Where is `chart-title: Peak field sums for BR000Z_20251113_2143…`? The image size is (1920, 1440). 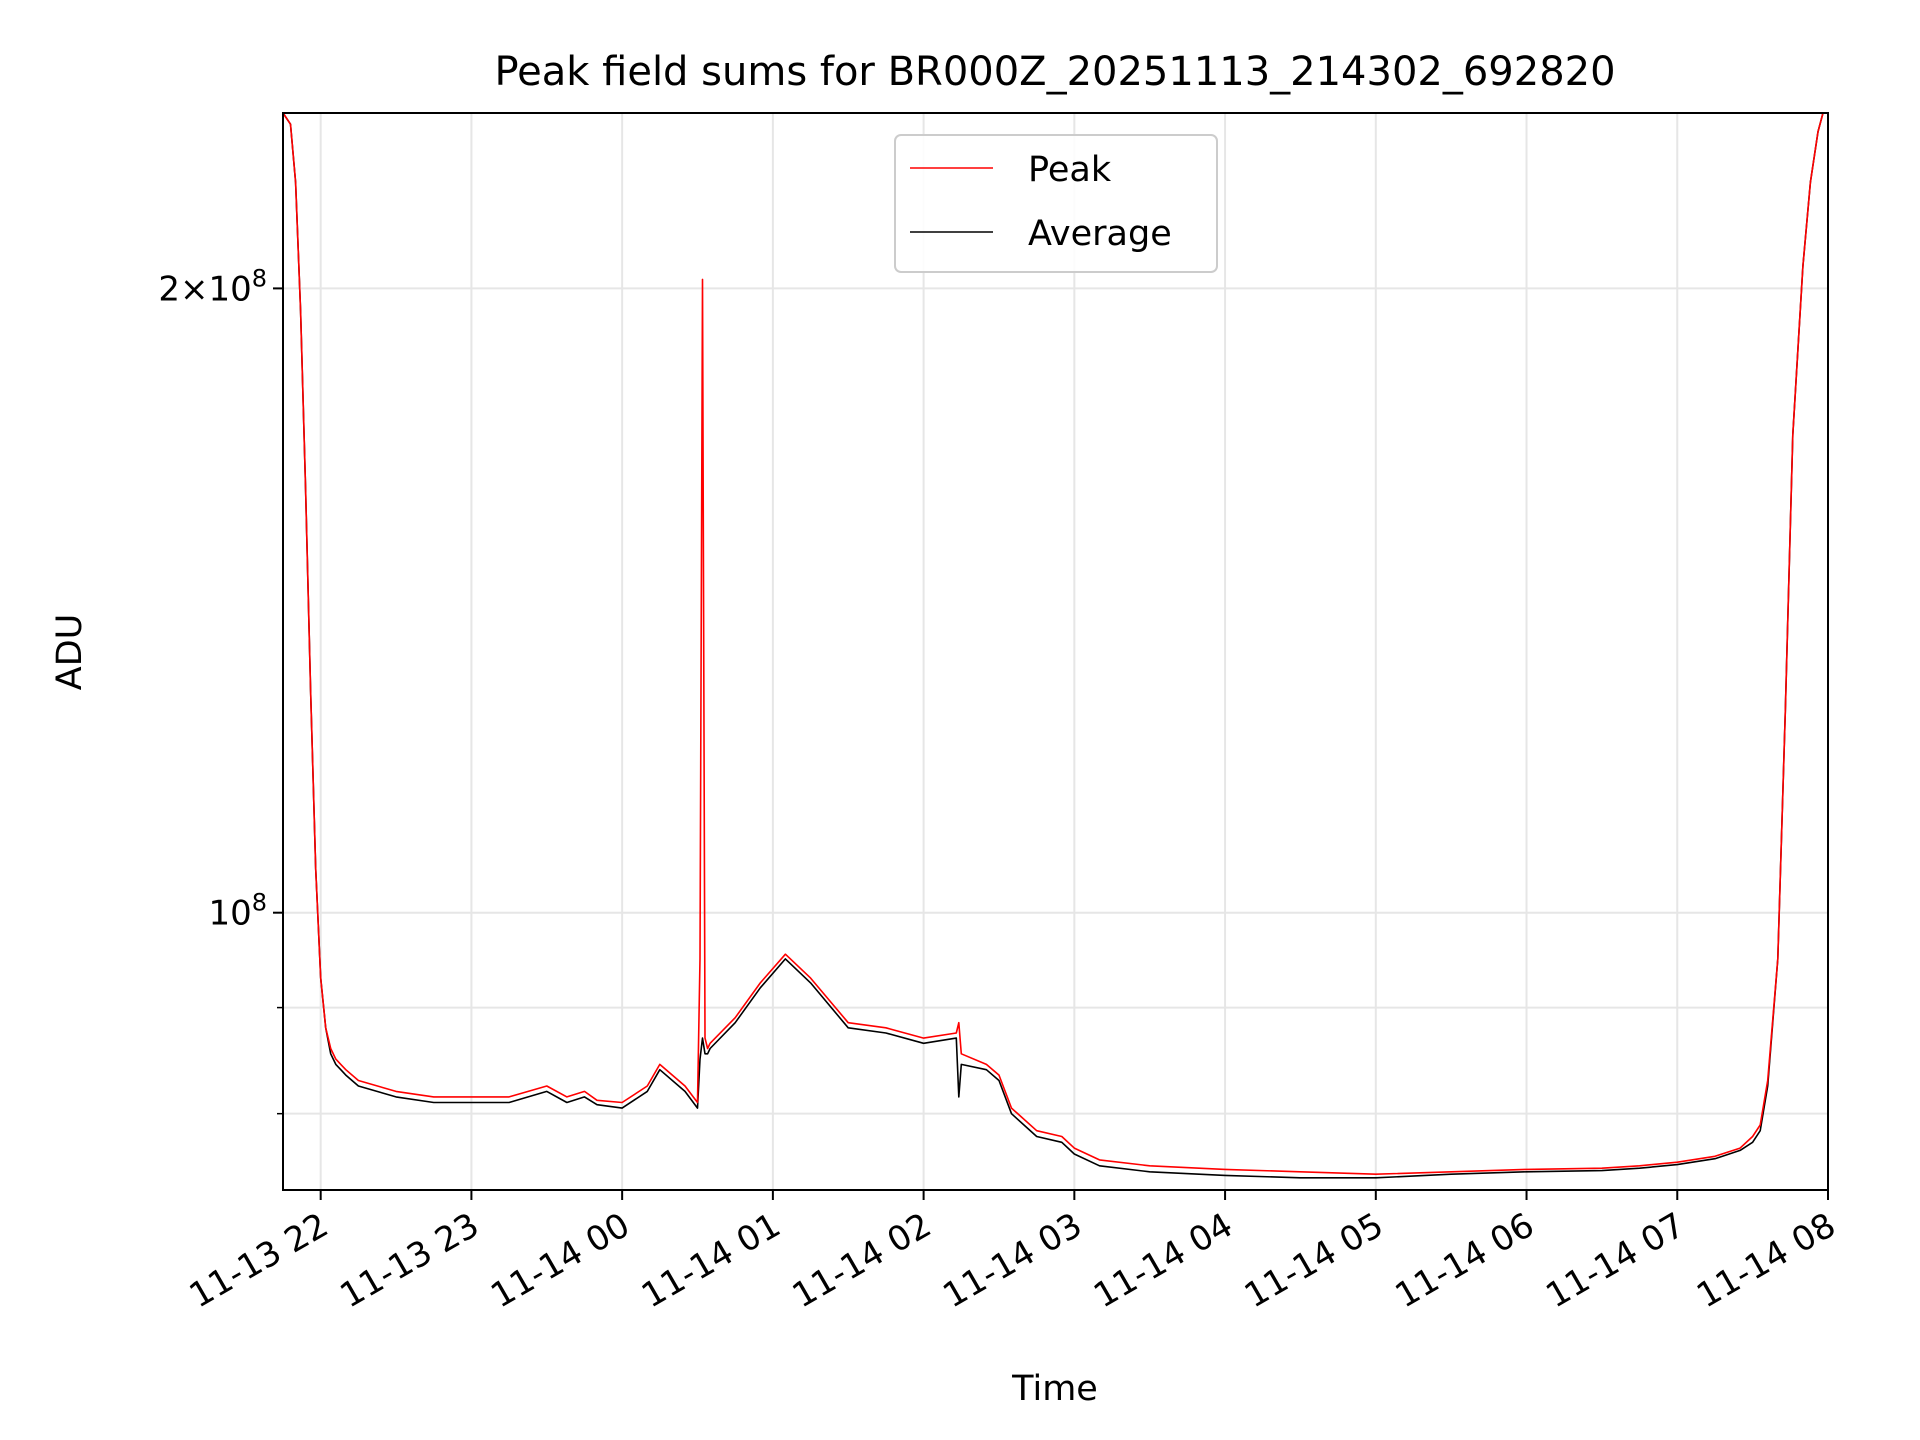
chart-title: Peak field sums for BR000Z_20251113_2143… is located at coordinates (1054, 72).